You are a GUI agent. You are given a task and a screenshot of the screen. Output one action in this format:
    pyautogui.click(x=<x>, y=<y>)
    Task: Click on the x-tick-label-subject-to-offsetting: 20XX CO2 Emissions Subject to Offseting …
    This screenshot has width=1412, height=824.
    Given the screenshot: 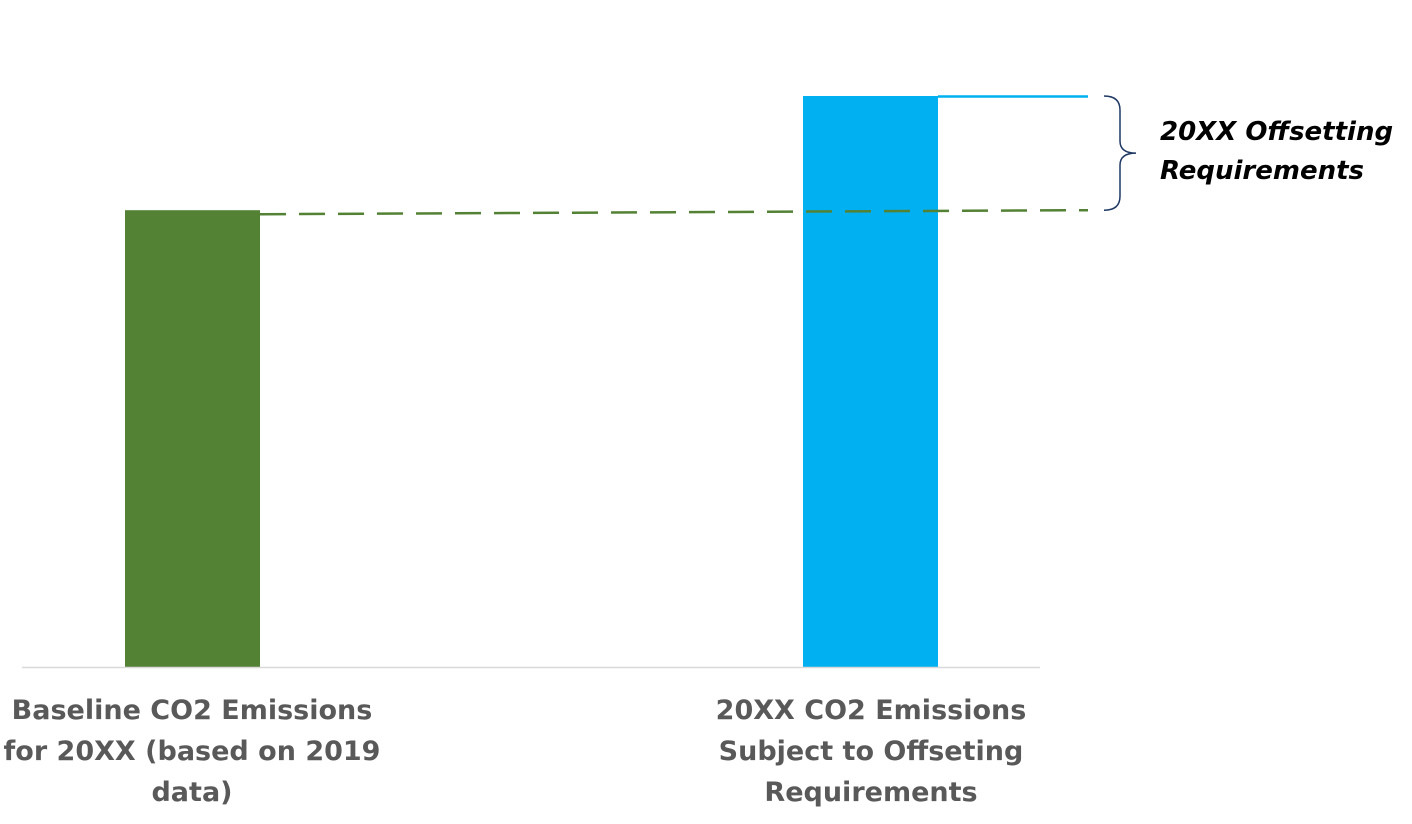 What is the action you would take?
    pyautogui.click(x=871, y=751)
    